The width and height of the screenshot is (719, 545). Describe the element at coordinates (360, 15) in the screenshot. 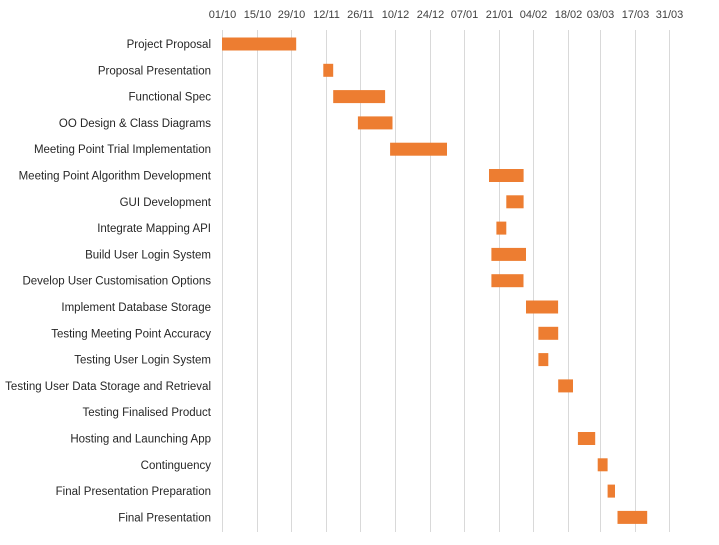

I see `x-tick-label: 26/11` at that location.